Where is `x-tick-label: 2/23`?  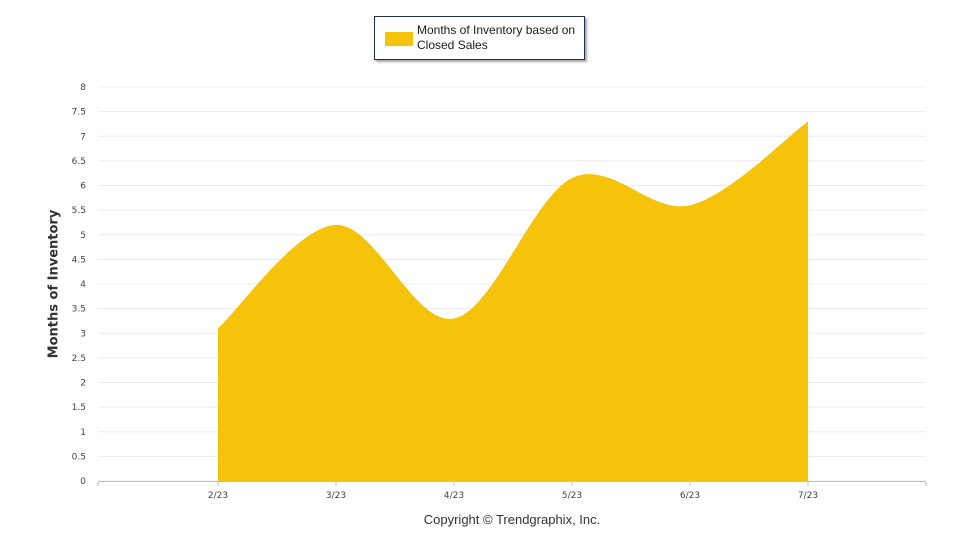
x-tick-label: 2/23 is located at coordinates (218, 496).